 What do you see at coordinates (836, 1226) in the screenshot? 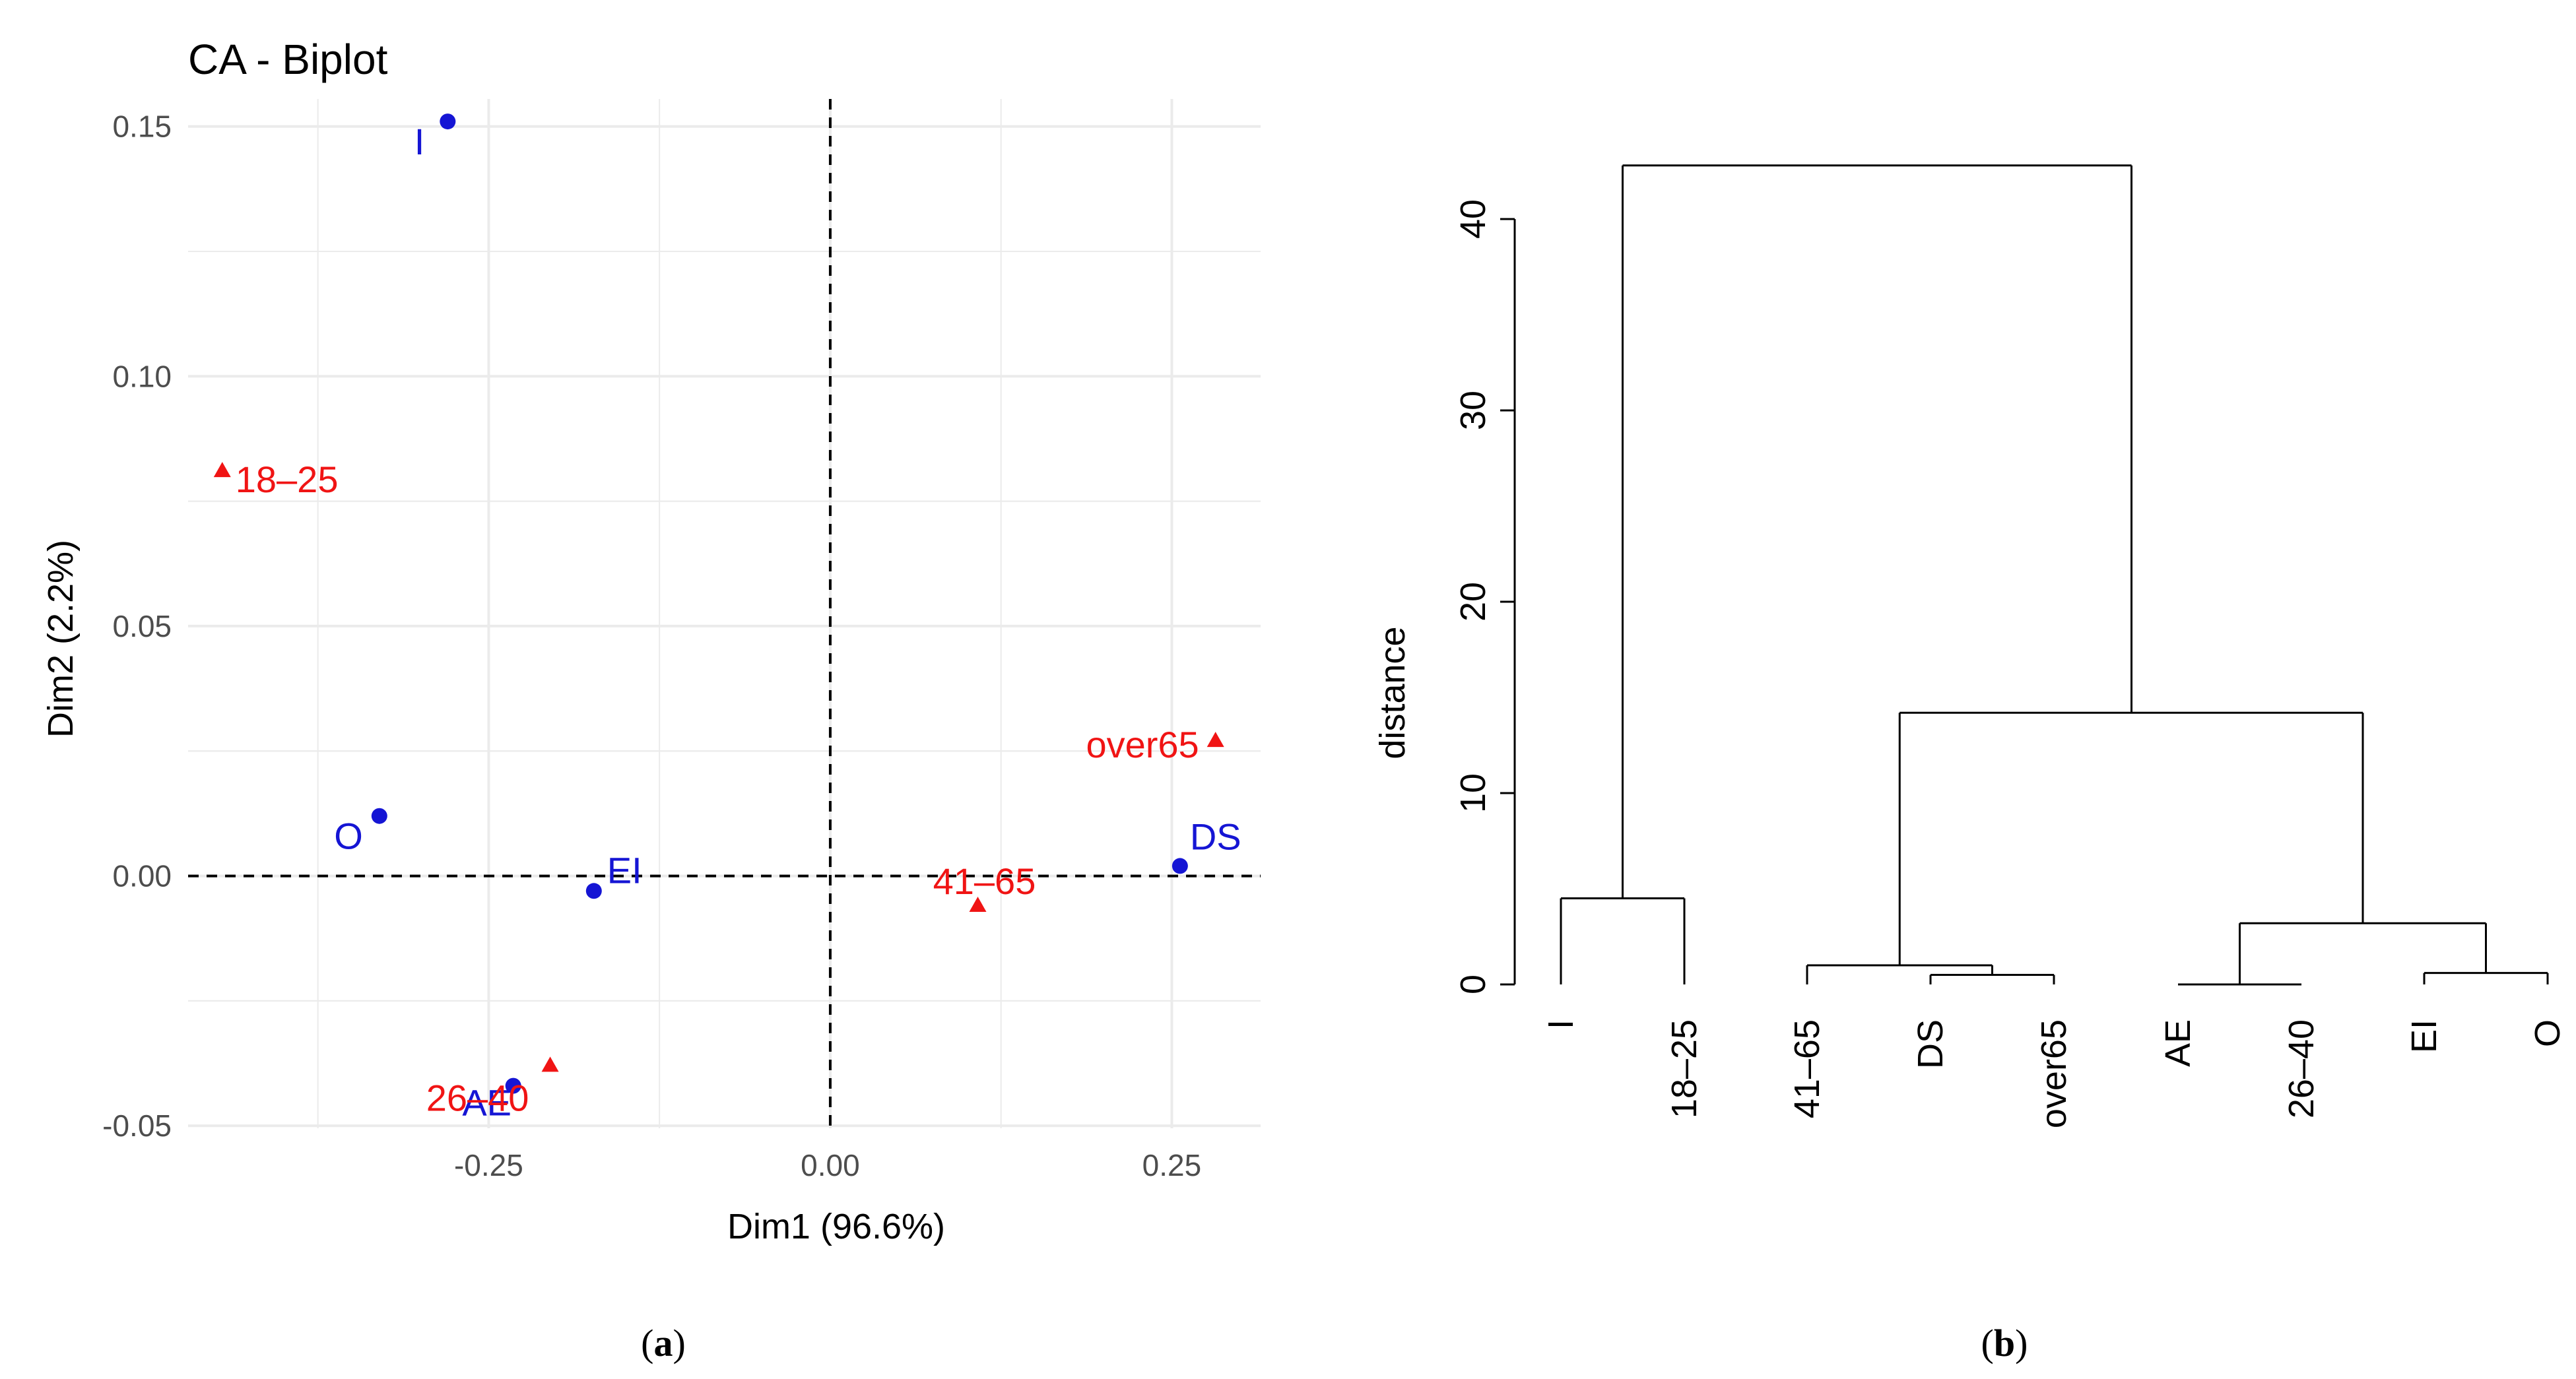
I see `biplot-x-axis-label: Dim1 (96.6%)` at bounding box center [836, 1226].